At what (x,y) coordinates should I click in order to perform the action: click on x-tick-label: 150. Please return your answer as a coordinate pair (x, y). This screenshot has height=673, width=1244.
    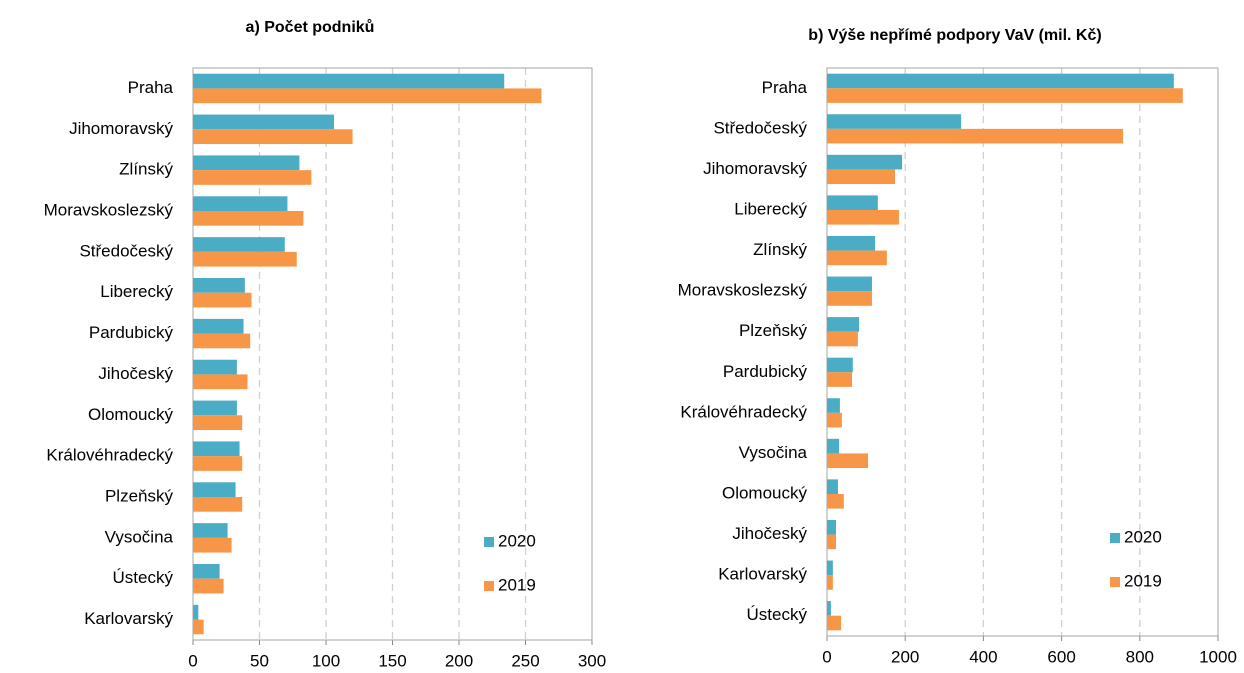
    Looking at the image, I should click on (392, 660).